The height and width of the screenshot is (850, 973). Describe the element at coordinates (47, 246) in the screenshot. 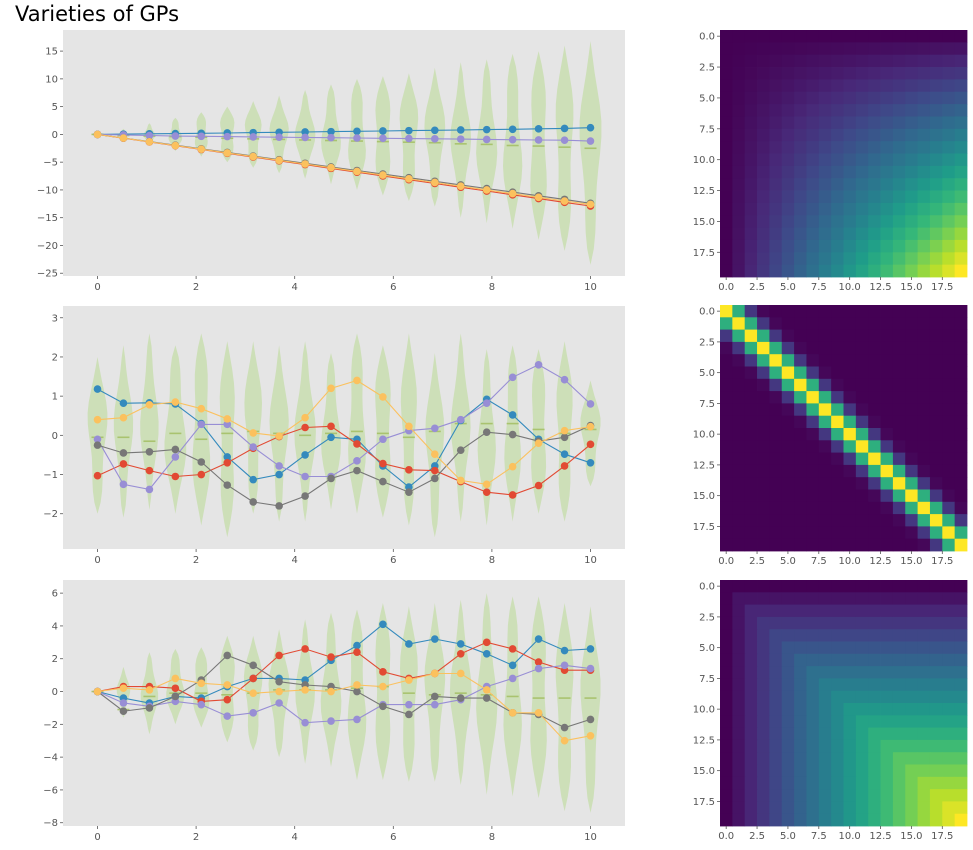

I see `y-tick-label: −20` at that location.